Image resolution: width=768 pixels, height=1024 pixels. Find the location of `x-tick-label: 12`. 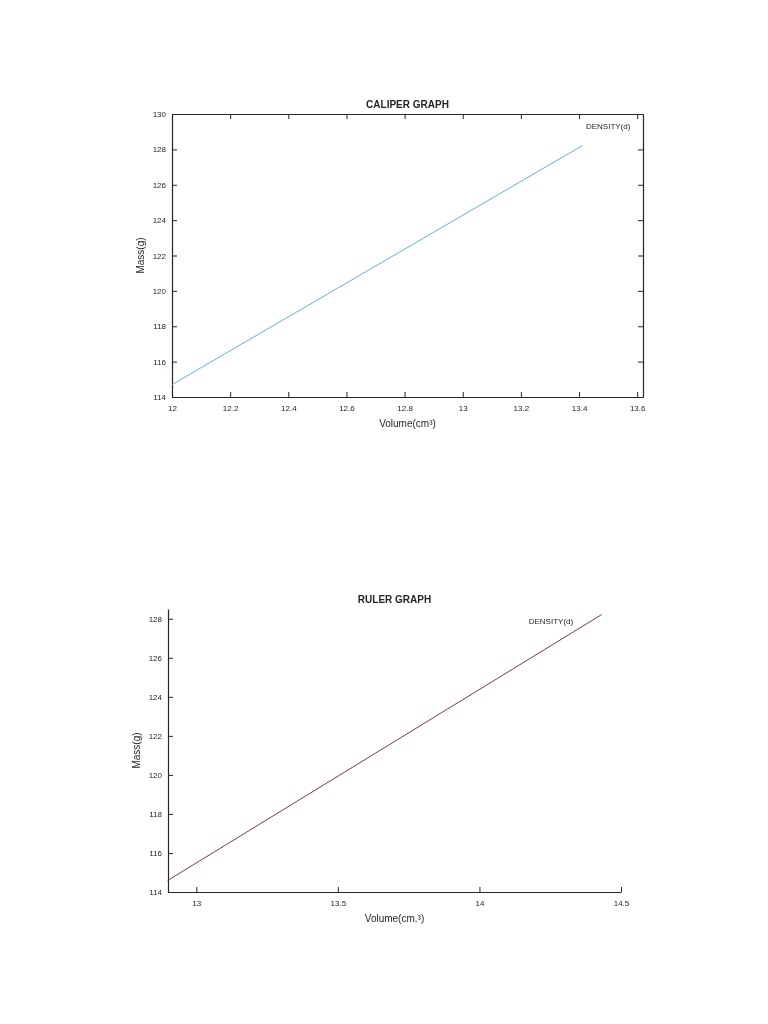

x-tick-label: 12 is located at coordinates (173, 408).